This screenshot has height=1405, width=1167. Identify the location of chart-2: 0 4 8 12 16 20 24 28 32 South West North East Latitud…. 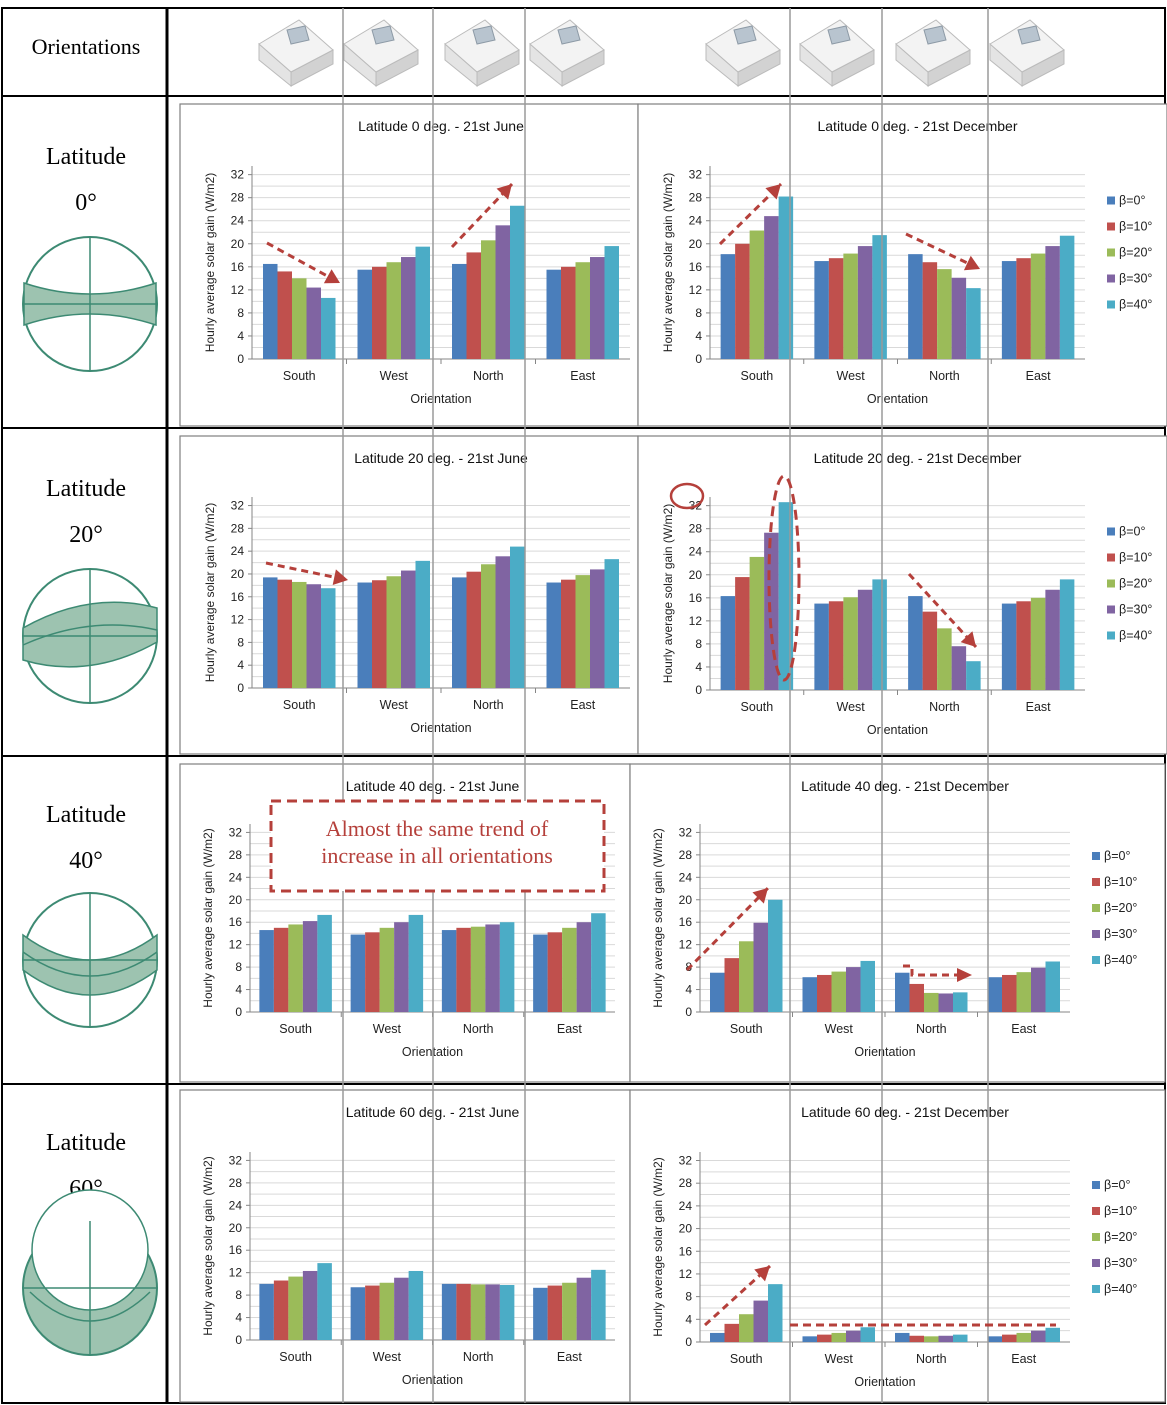
(409, 595).